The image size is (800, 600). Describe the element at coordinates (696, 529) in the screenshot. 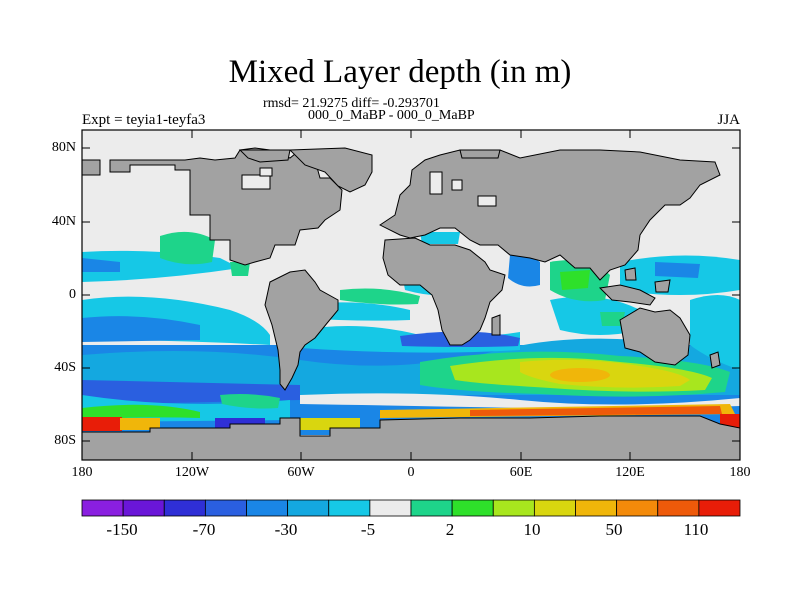

I see `colorbar-label: 110` at that location.